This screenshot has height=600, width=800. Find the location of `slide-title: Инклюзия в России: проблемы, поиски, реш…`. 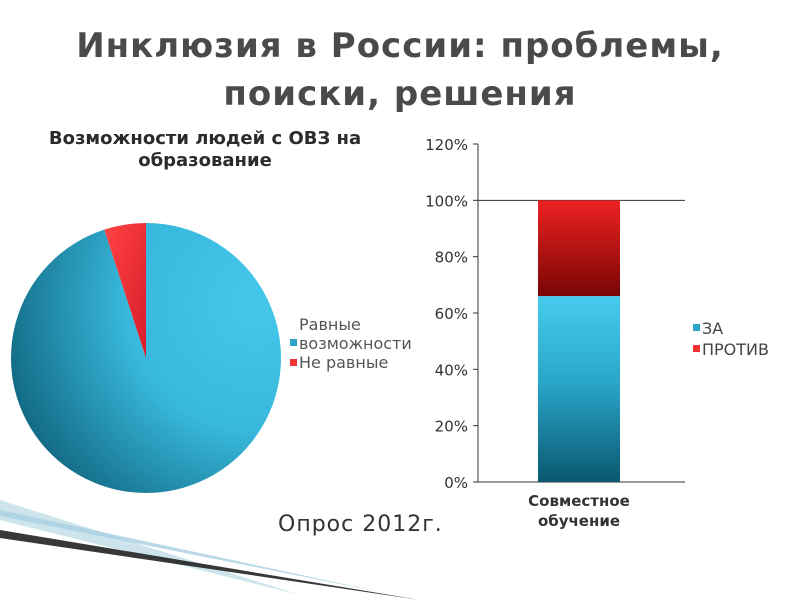

slide-title: Инклюзия в России: проблемы, поиски, реш… is located at coordinates (400, 70).